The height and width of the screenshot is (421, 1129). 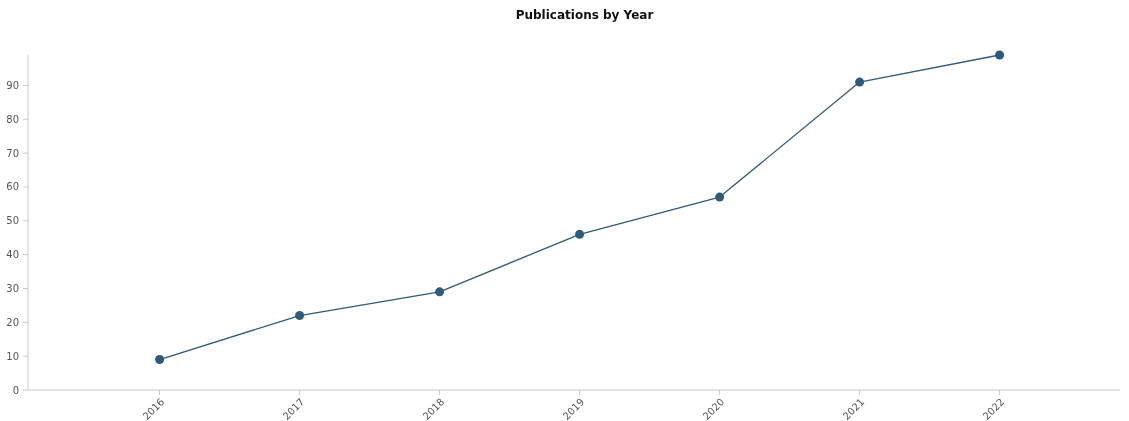 I want to click on y-tick-label: 90, so click(x=12, y=85).